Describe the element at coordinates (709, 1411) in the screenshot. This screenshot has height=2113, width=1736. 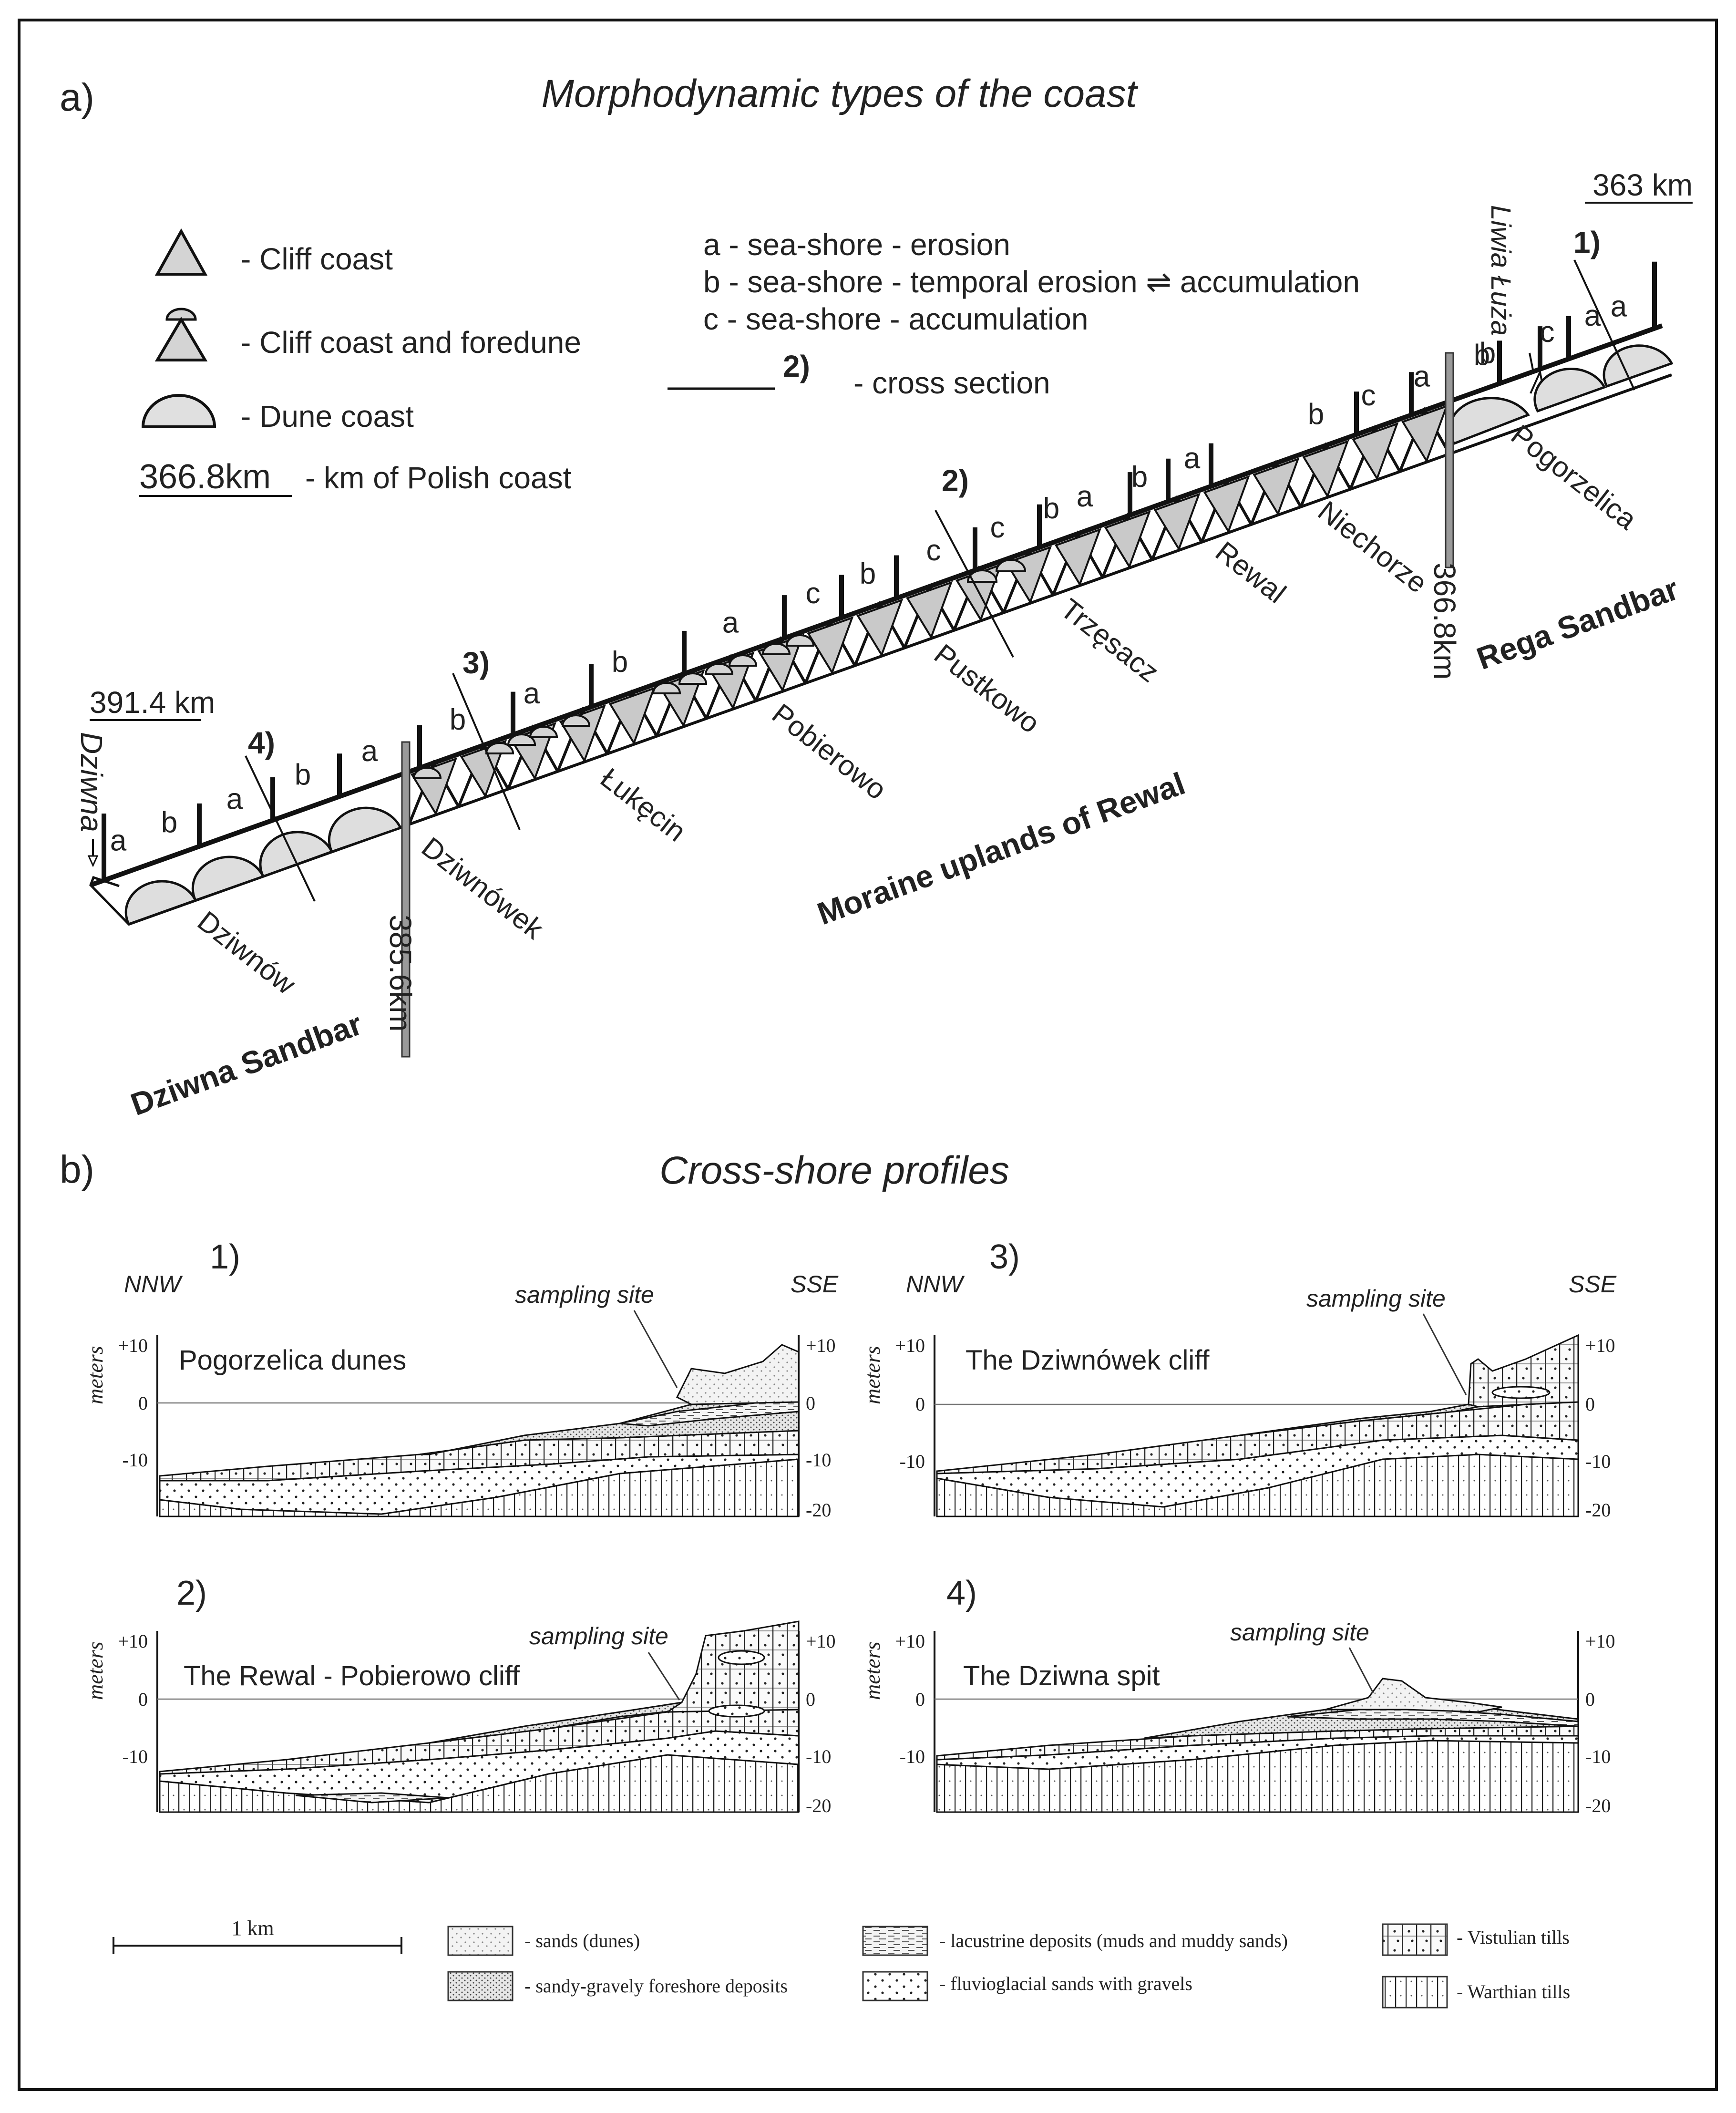
I see `layer-lacustrine` at that location.